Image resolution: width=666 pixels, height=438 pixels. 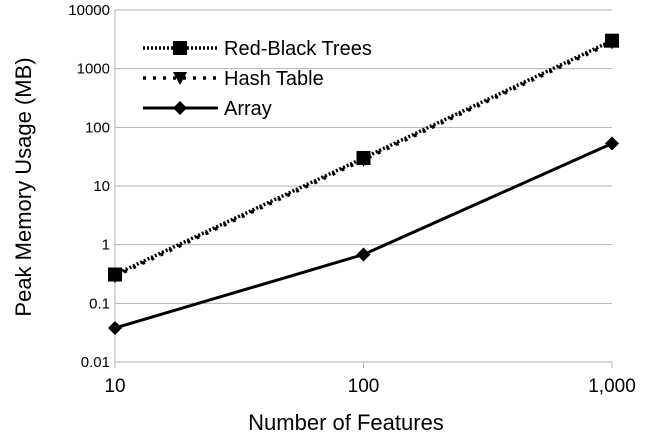 What do you see at coordinates (274, 79) in the screenshot?
I see `legend-label: Hash Table` at bounding box center [274, 79].